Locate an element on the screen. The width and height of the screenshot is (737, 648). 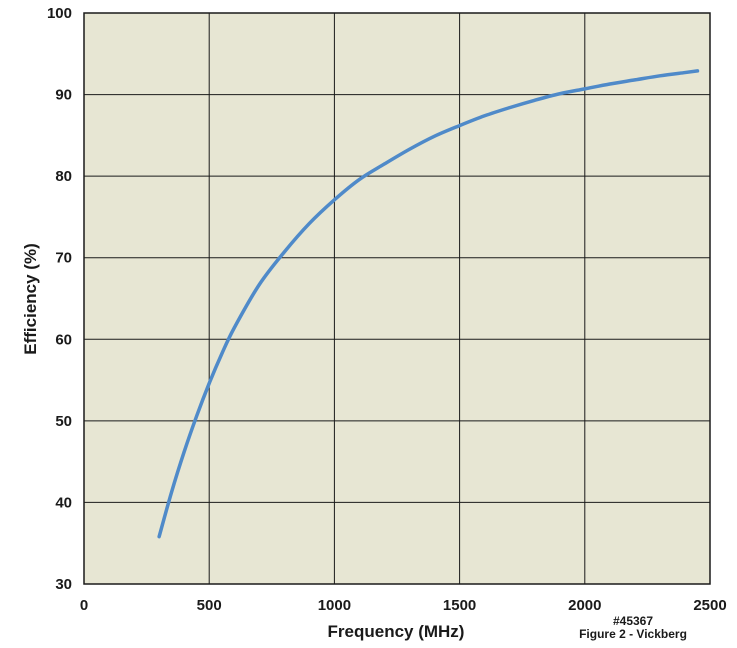
y-tick-label: 60 is located at coordinates (63, 339).